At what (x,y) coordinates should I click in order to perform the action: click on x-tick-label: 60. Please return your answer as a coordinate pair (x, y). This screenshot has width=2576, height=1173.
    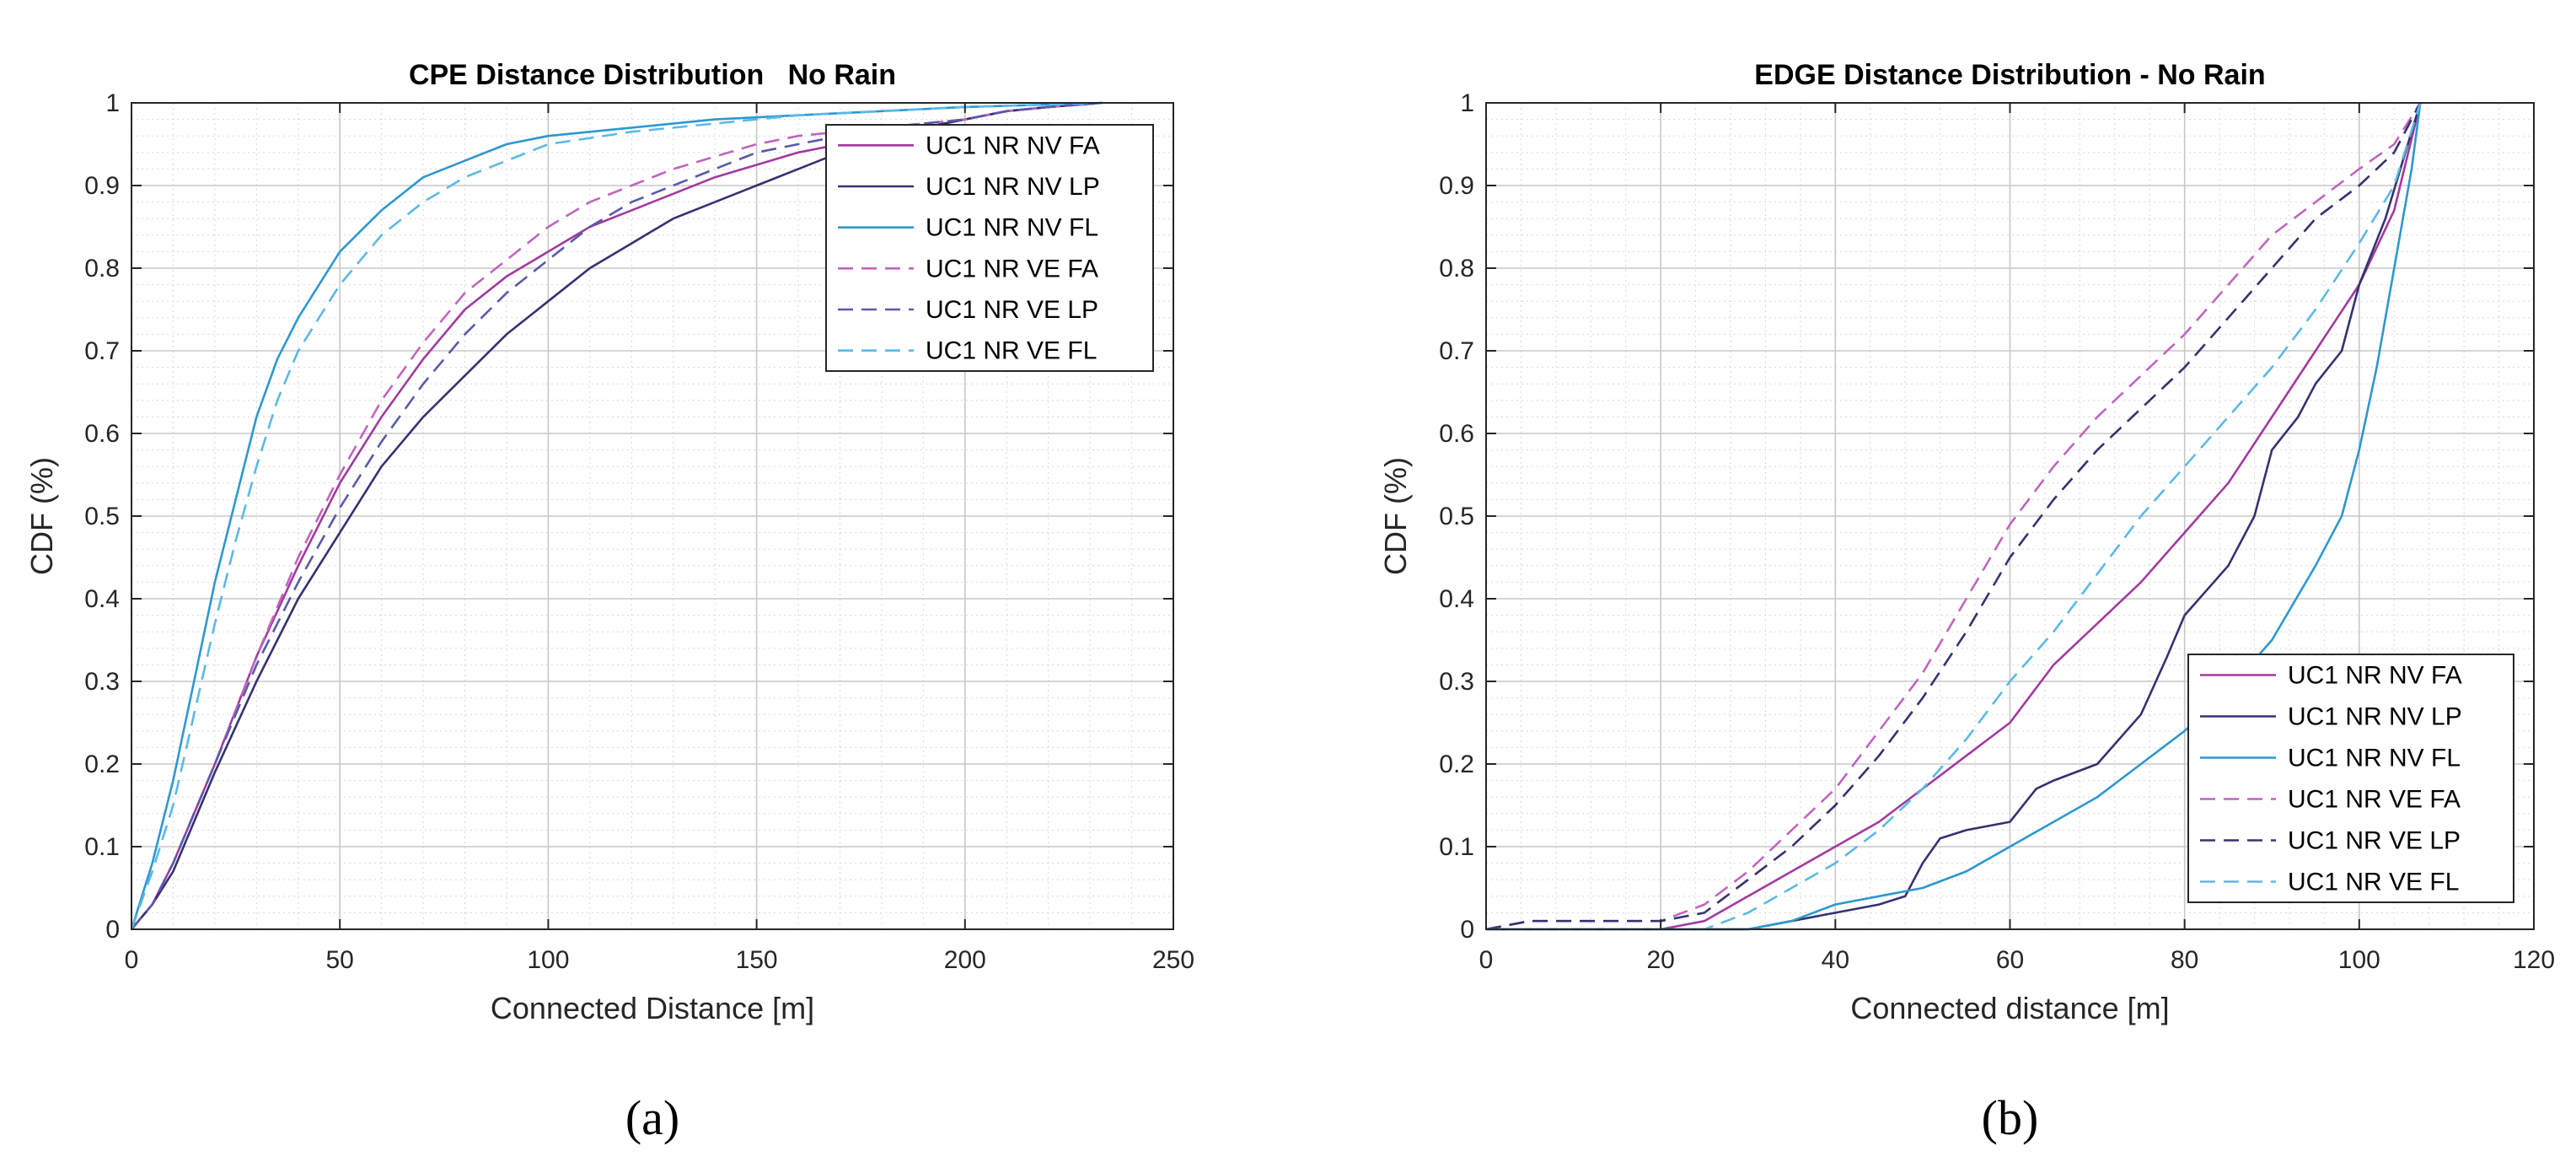
    Looking at the image, I should click on (2010, 960).